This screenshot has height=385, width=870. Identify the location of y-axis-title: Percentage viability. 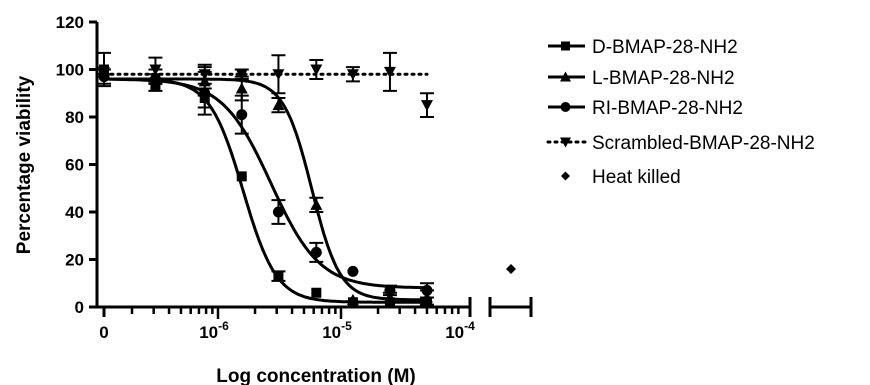
(24, 164).